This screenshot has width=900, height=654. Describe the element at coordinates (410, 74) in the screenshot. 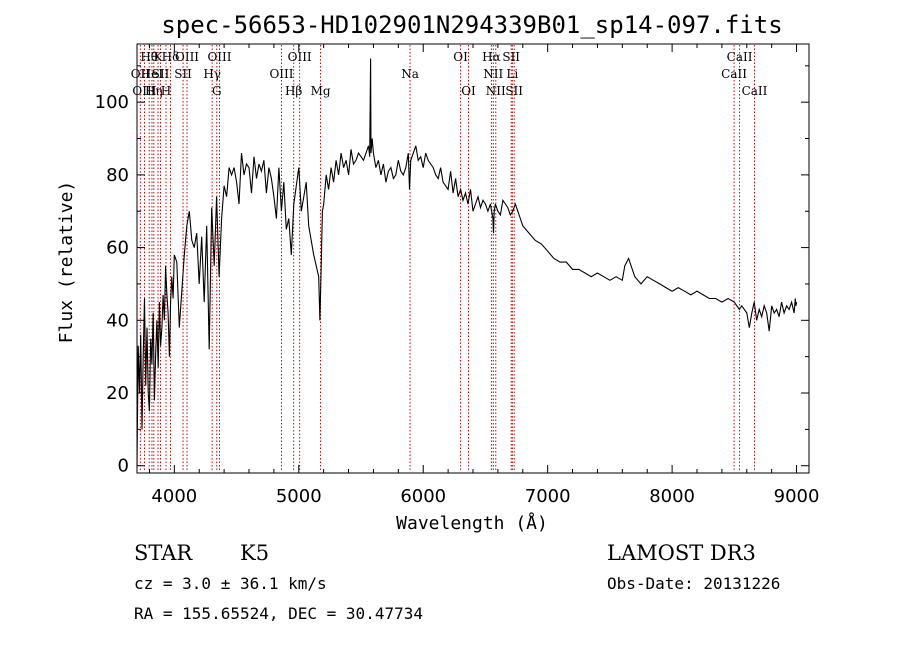

I see `line-label-18: Na` at that location.